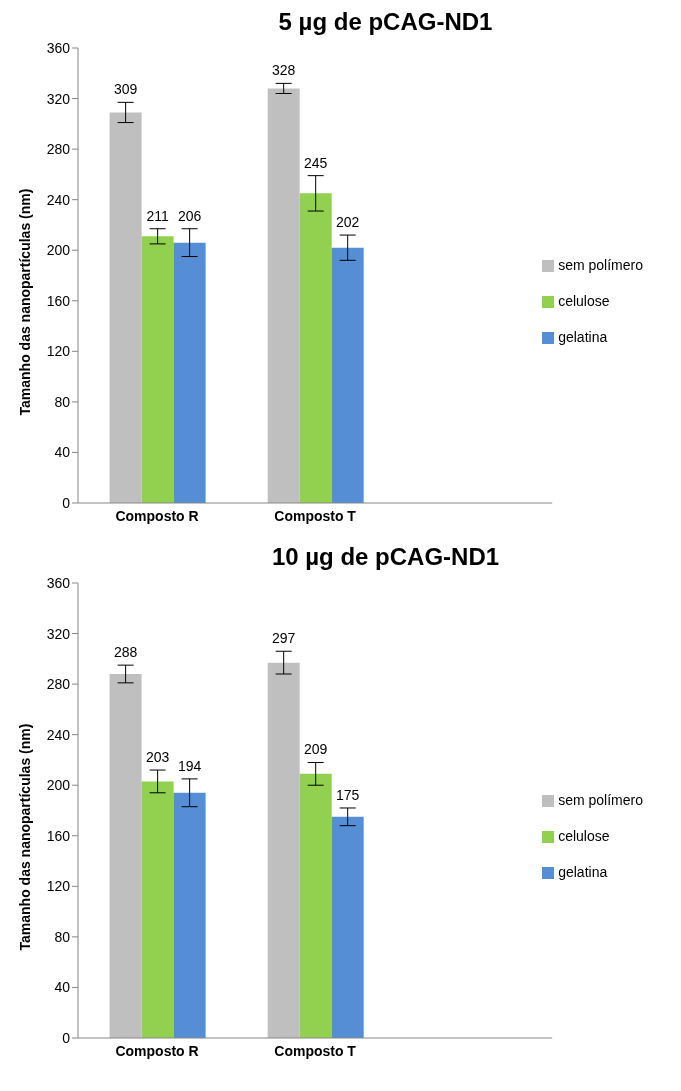 The width and height of the screenshot is (681, 1091). I want to click on data-label: 209, so click(316, 749).